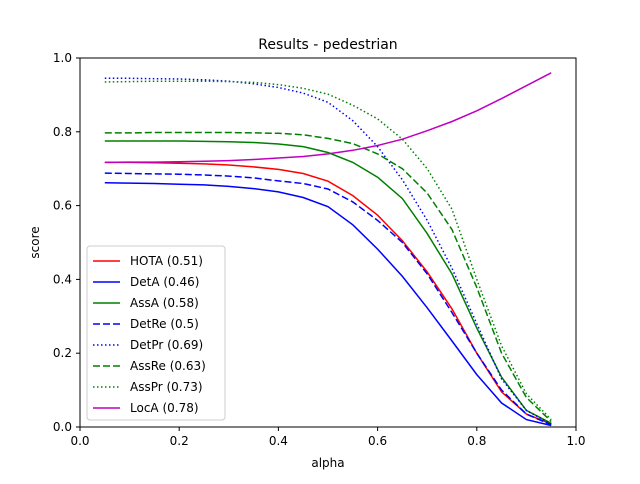 The height and width of the screenshot is (484, 640). I want to click on y-tick-label: 1.0, so click(62, 58).